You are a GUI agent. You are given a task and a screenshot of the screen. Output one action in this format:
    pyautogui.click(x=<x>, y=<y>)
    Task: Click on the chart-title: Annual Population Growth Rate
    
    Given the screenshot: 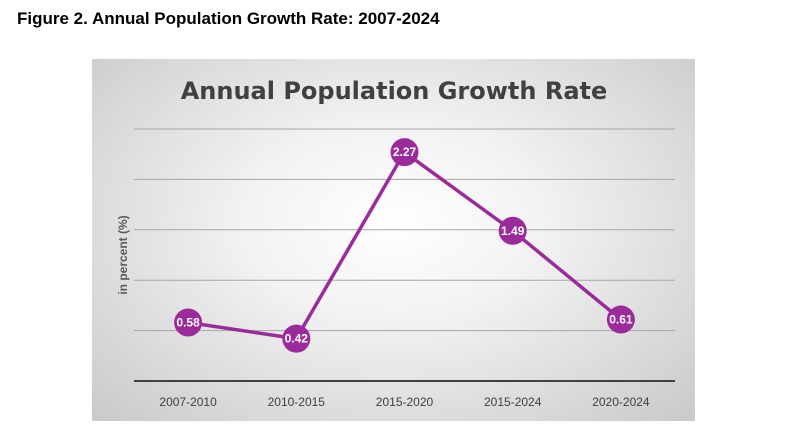 What is the action you would take?
    pyautogui.click(x=394, y=91)
    